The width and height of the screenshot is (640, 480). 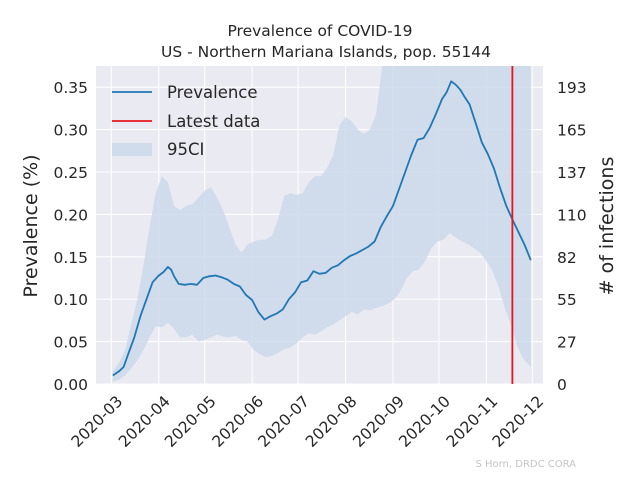 I want to click on y-tick-label: 0.30, so click(x=70, y=131).